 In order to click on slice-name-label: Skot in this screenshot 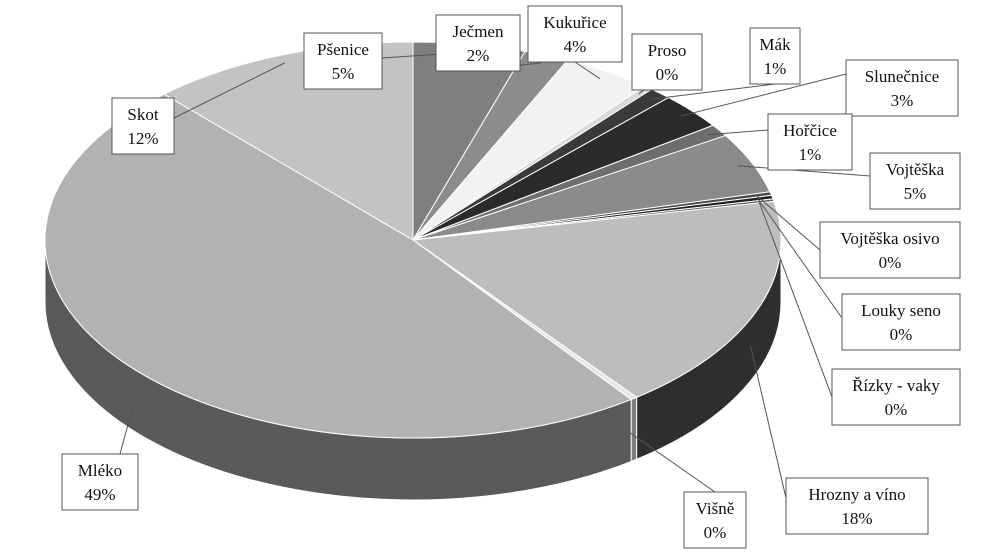, I will do `click(142, 114)`.